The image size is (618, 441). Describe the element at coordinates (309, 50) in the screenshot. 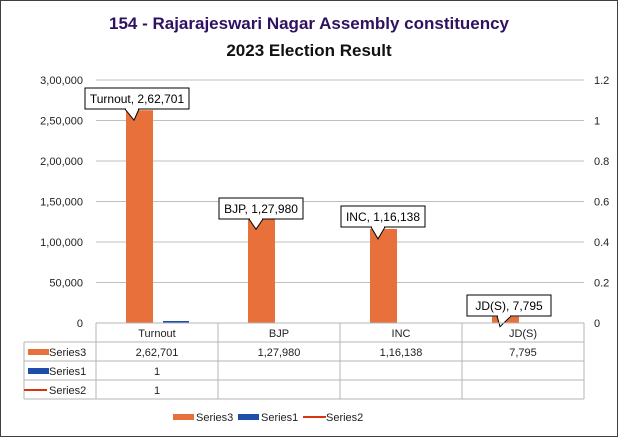

I see `chart-subtitle: 2023 Election Result` at that location.